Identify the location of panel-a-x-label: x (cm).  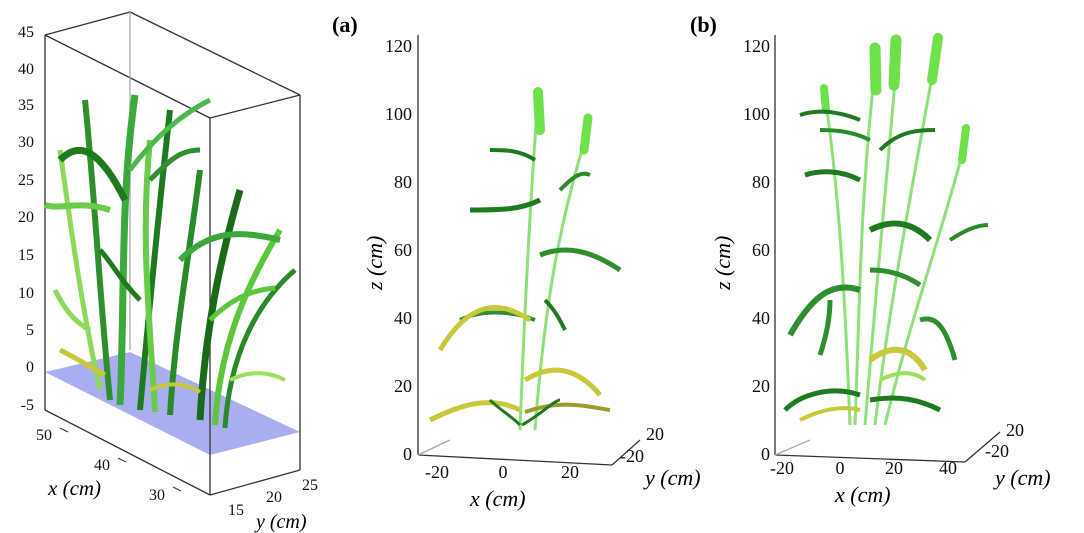
(497, 498).